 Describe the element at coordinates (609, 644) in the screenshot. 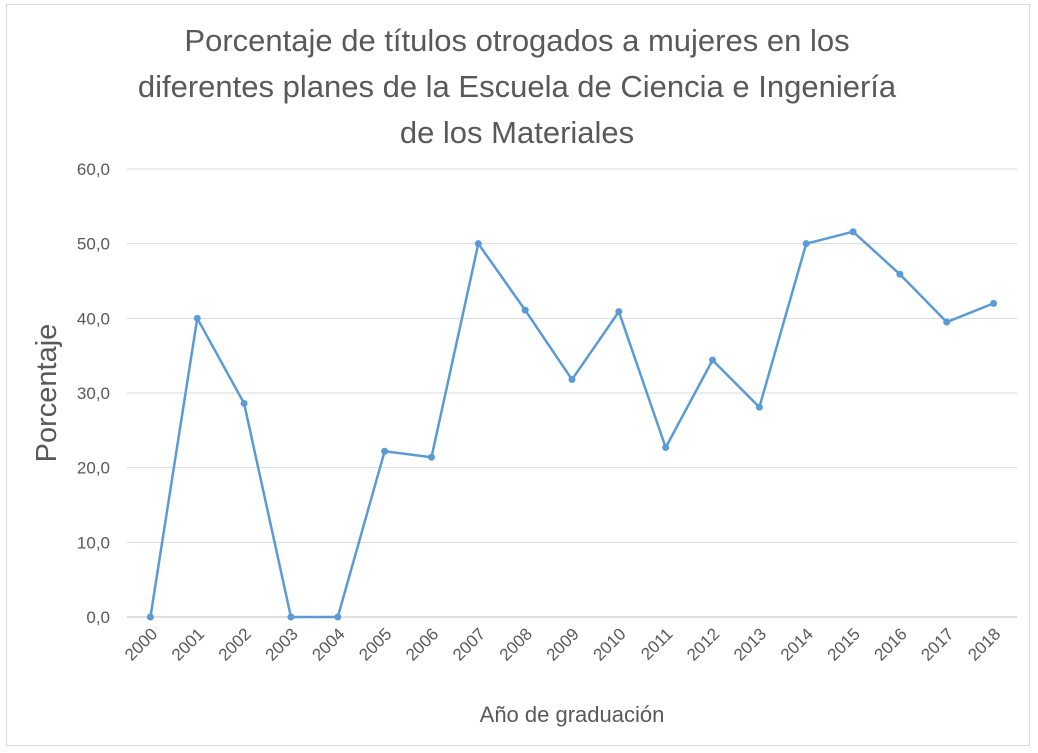

I see `x-tick-label: 2010` at that location.